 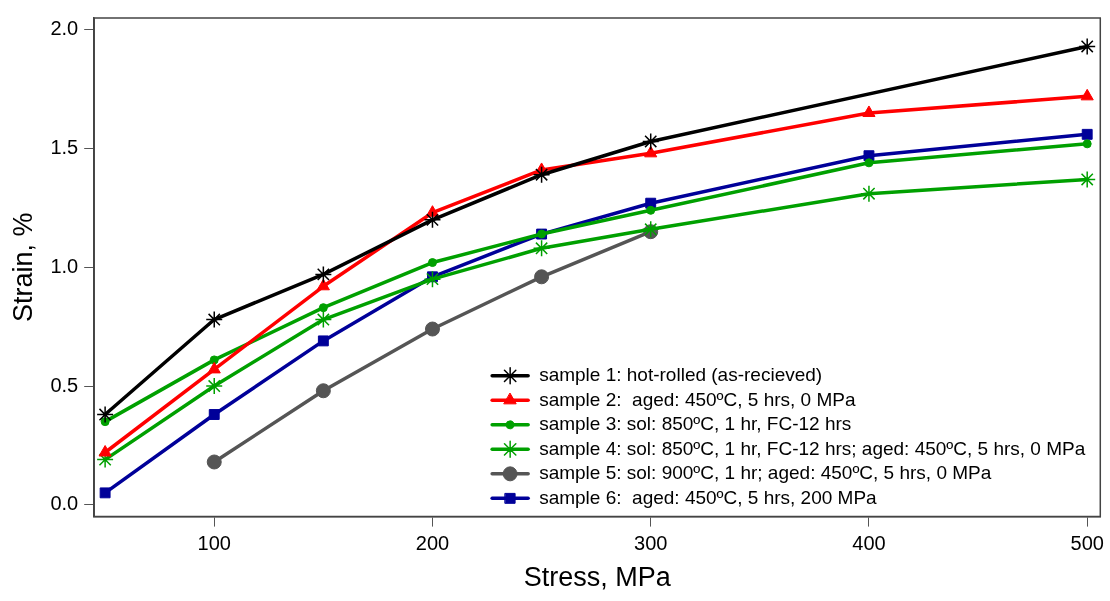 I want to click on legend-label: sample 3: sol: 850ºC, 1 hr, FC-12 hrs, so click(x=695, y=424).